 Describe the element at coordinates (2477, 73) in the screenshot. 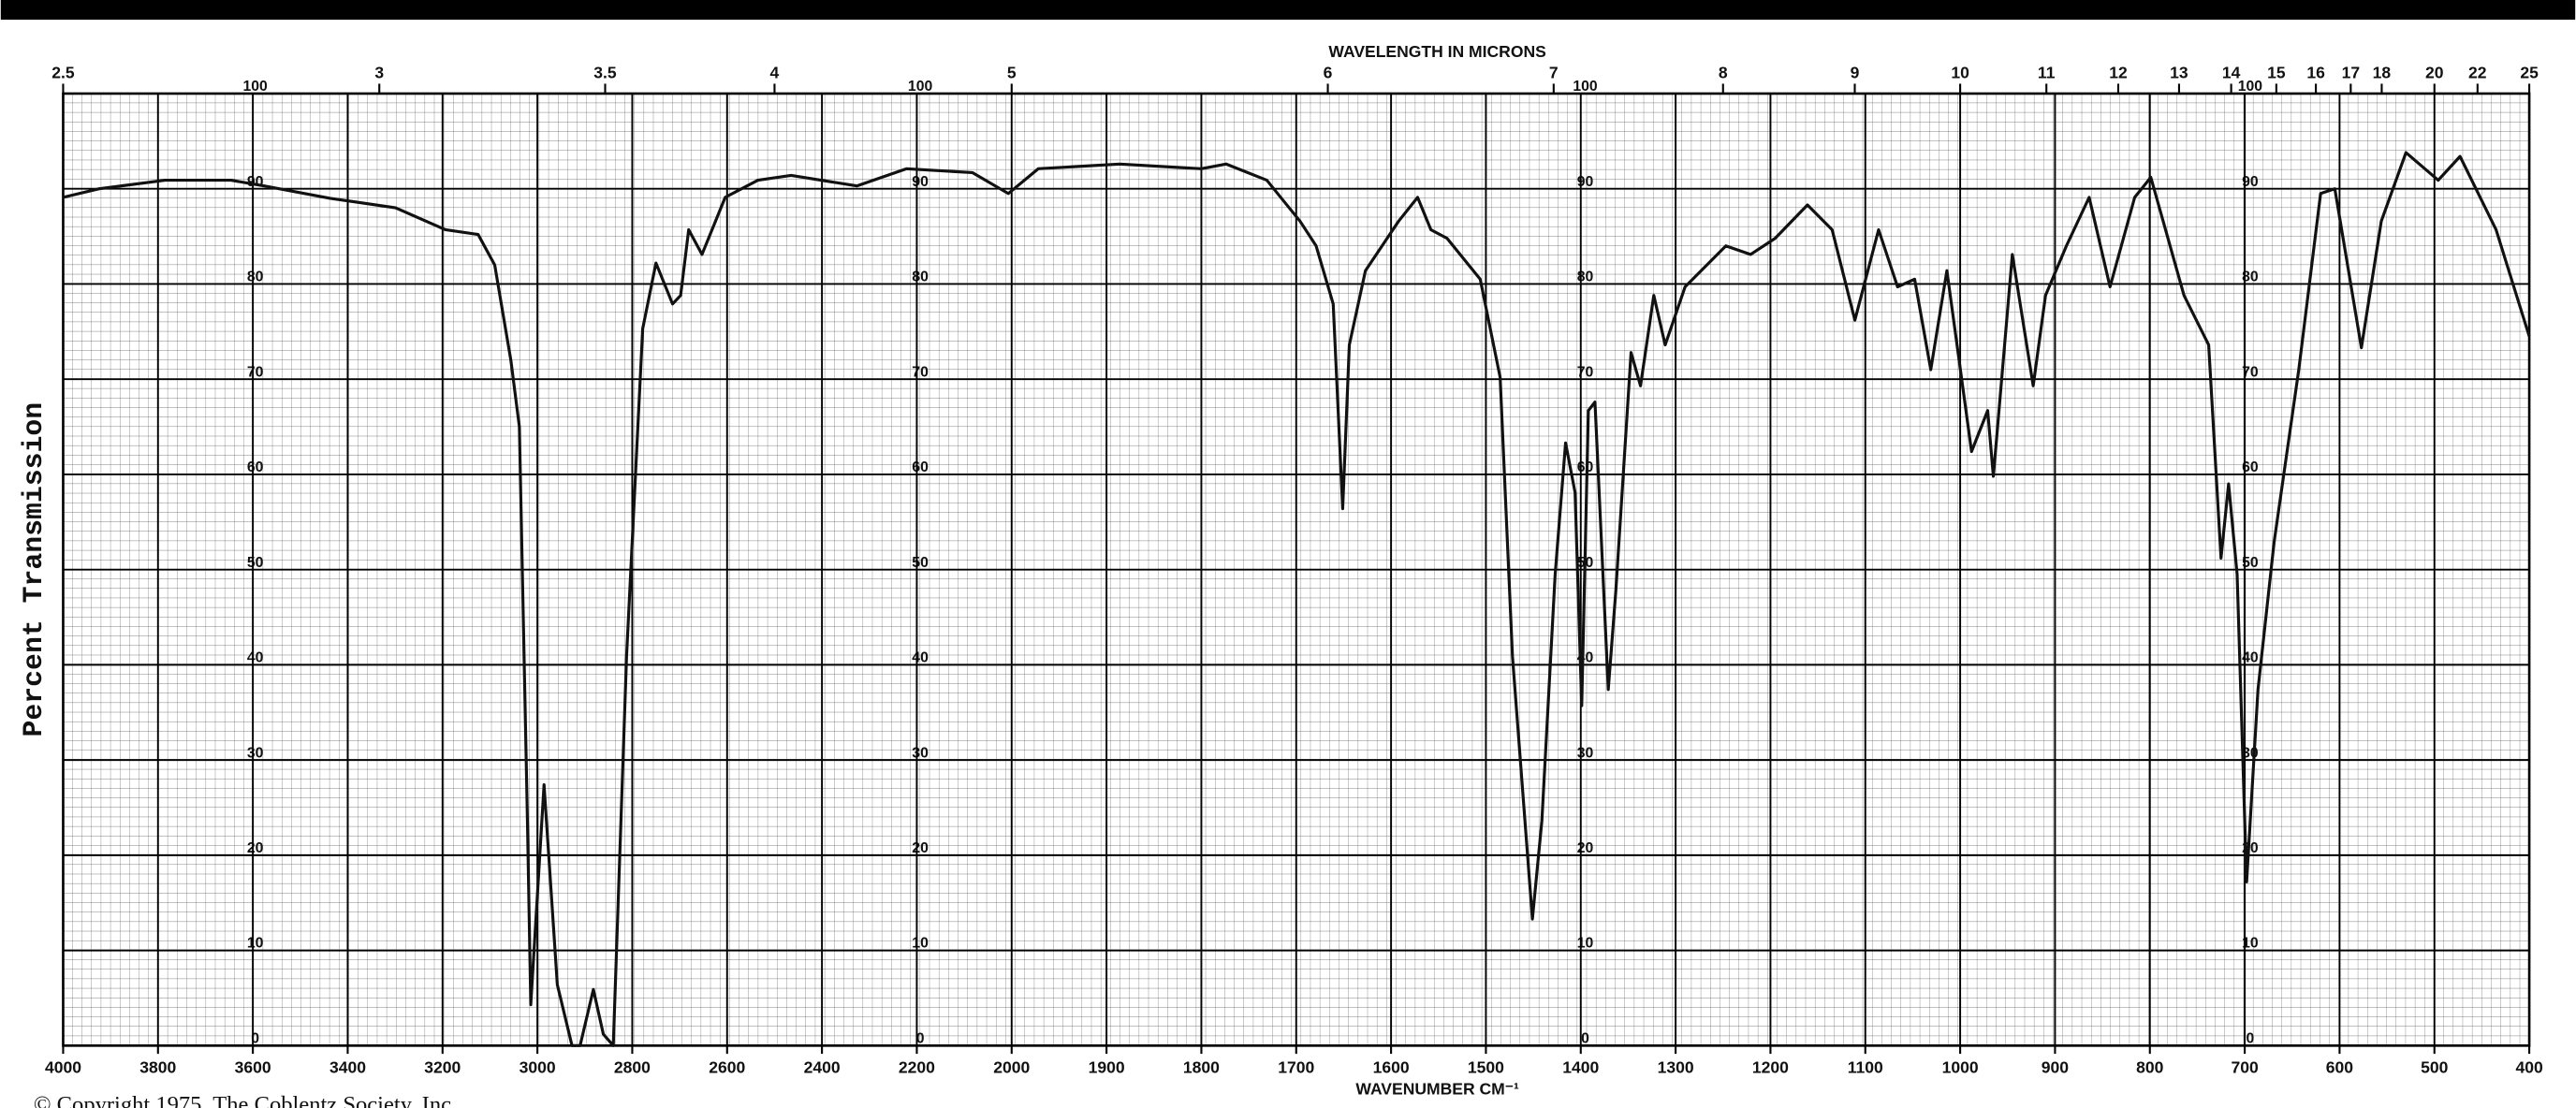

I see `x2-tick-label: 22` at that location.